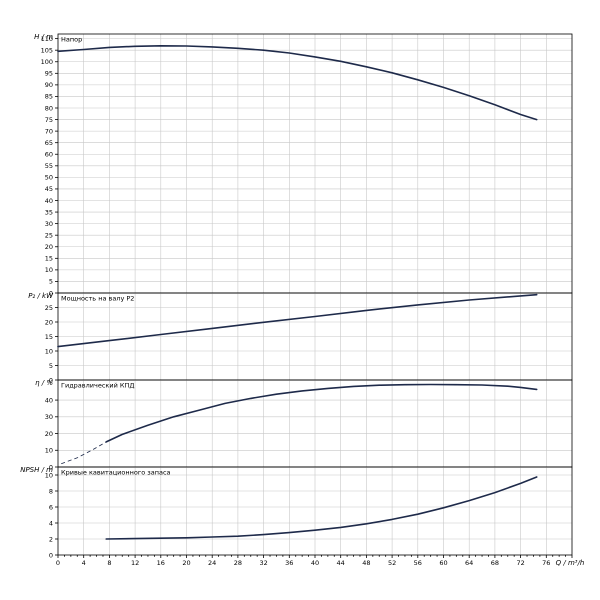  What do you see at coordinates (297, 83) in the screenshot?
I see `curve-head` at bounding box center [297, 83].